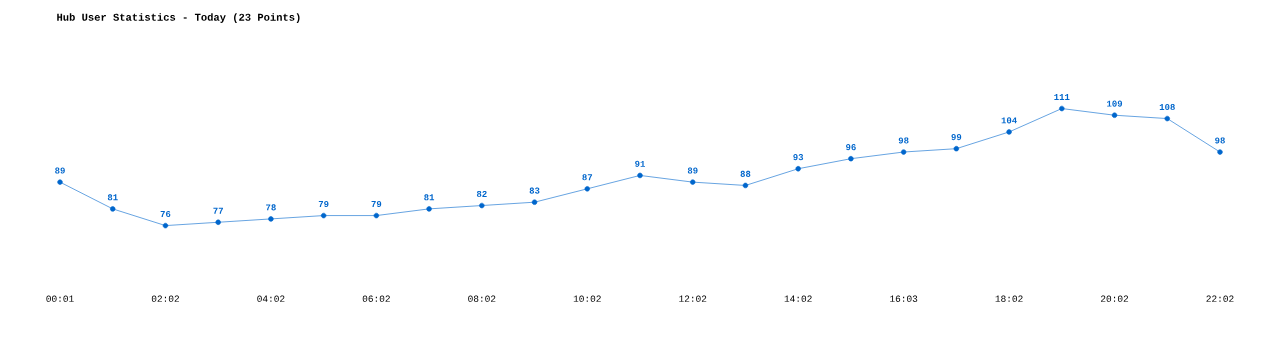 This screenshot has height=350, width=1280. What do you see at coordinates (956, 137) in the screenshot?
I see `data-label: 99` at bounding box center [956, 137].